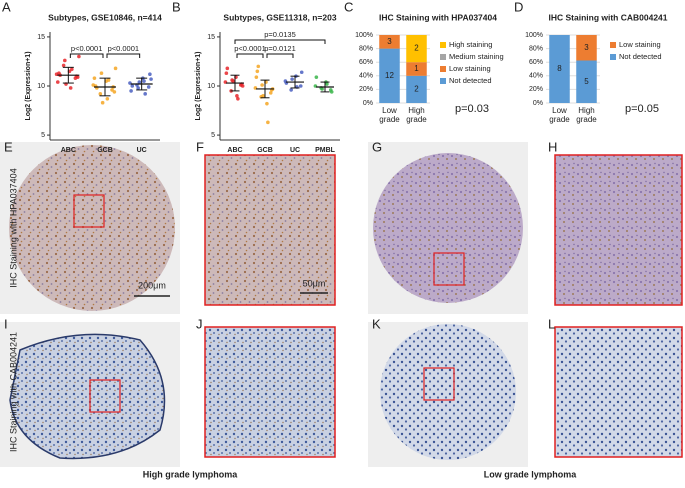 The width and height of the screenshot is (685, 488). I want to click on panel-letter: H, so click(552, 146).